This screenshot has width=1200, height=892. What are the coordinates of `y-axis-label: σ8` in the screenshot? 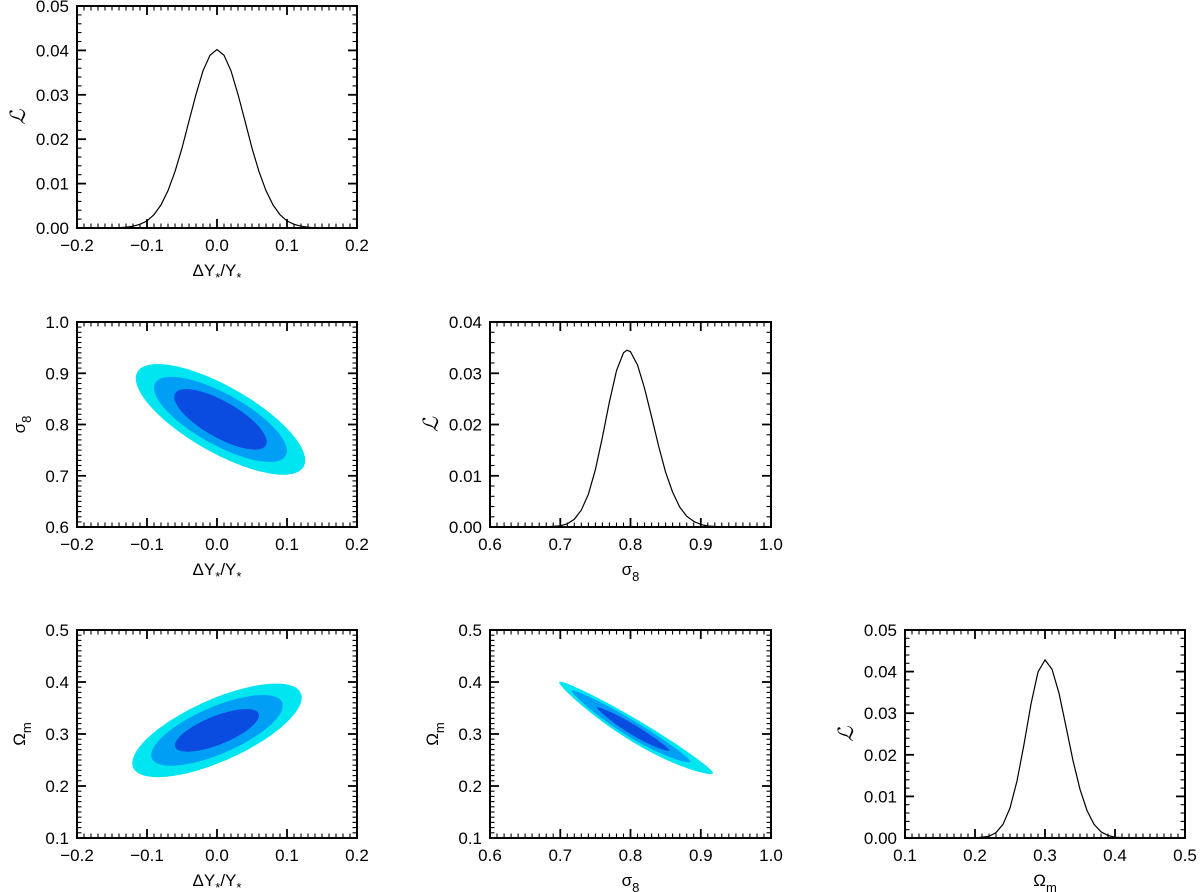 It's located at (22, 425).